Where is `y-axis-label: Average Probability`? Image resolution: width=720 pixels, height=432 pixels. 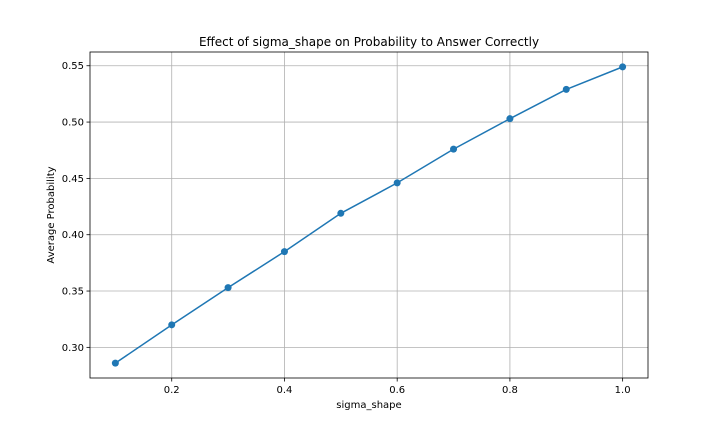 y-axis-label: Average Probability is located at coordinates (51, 214).